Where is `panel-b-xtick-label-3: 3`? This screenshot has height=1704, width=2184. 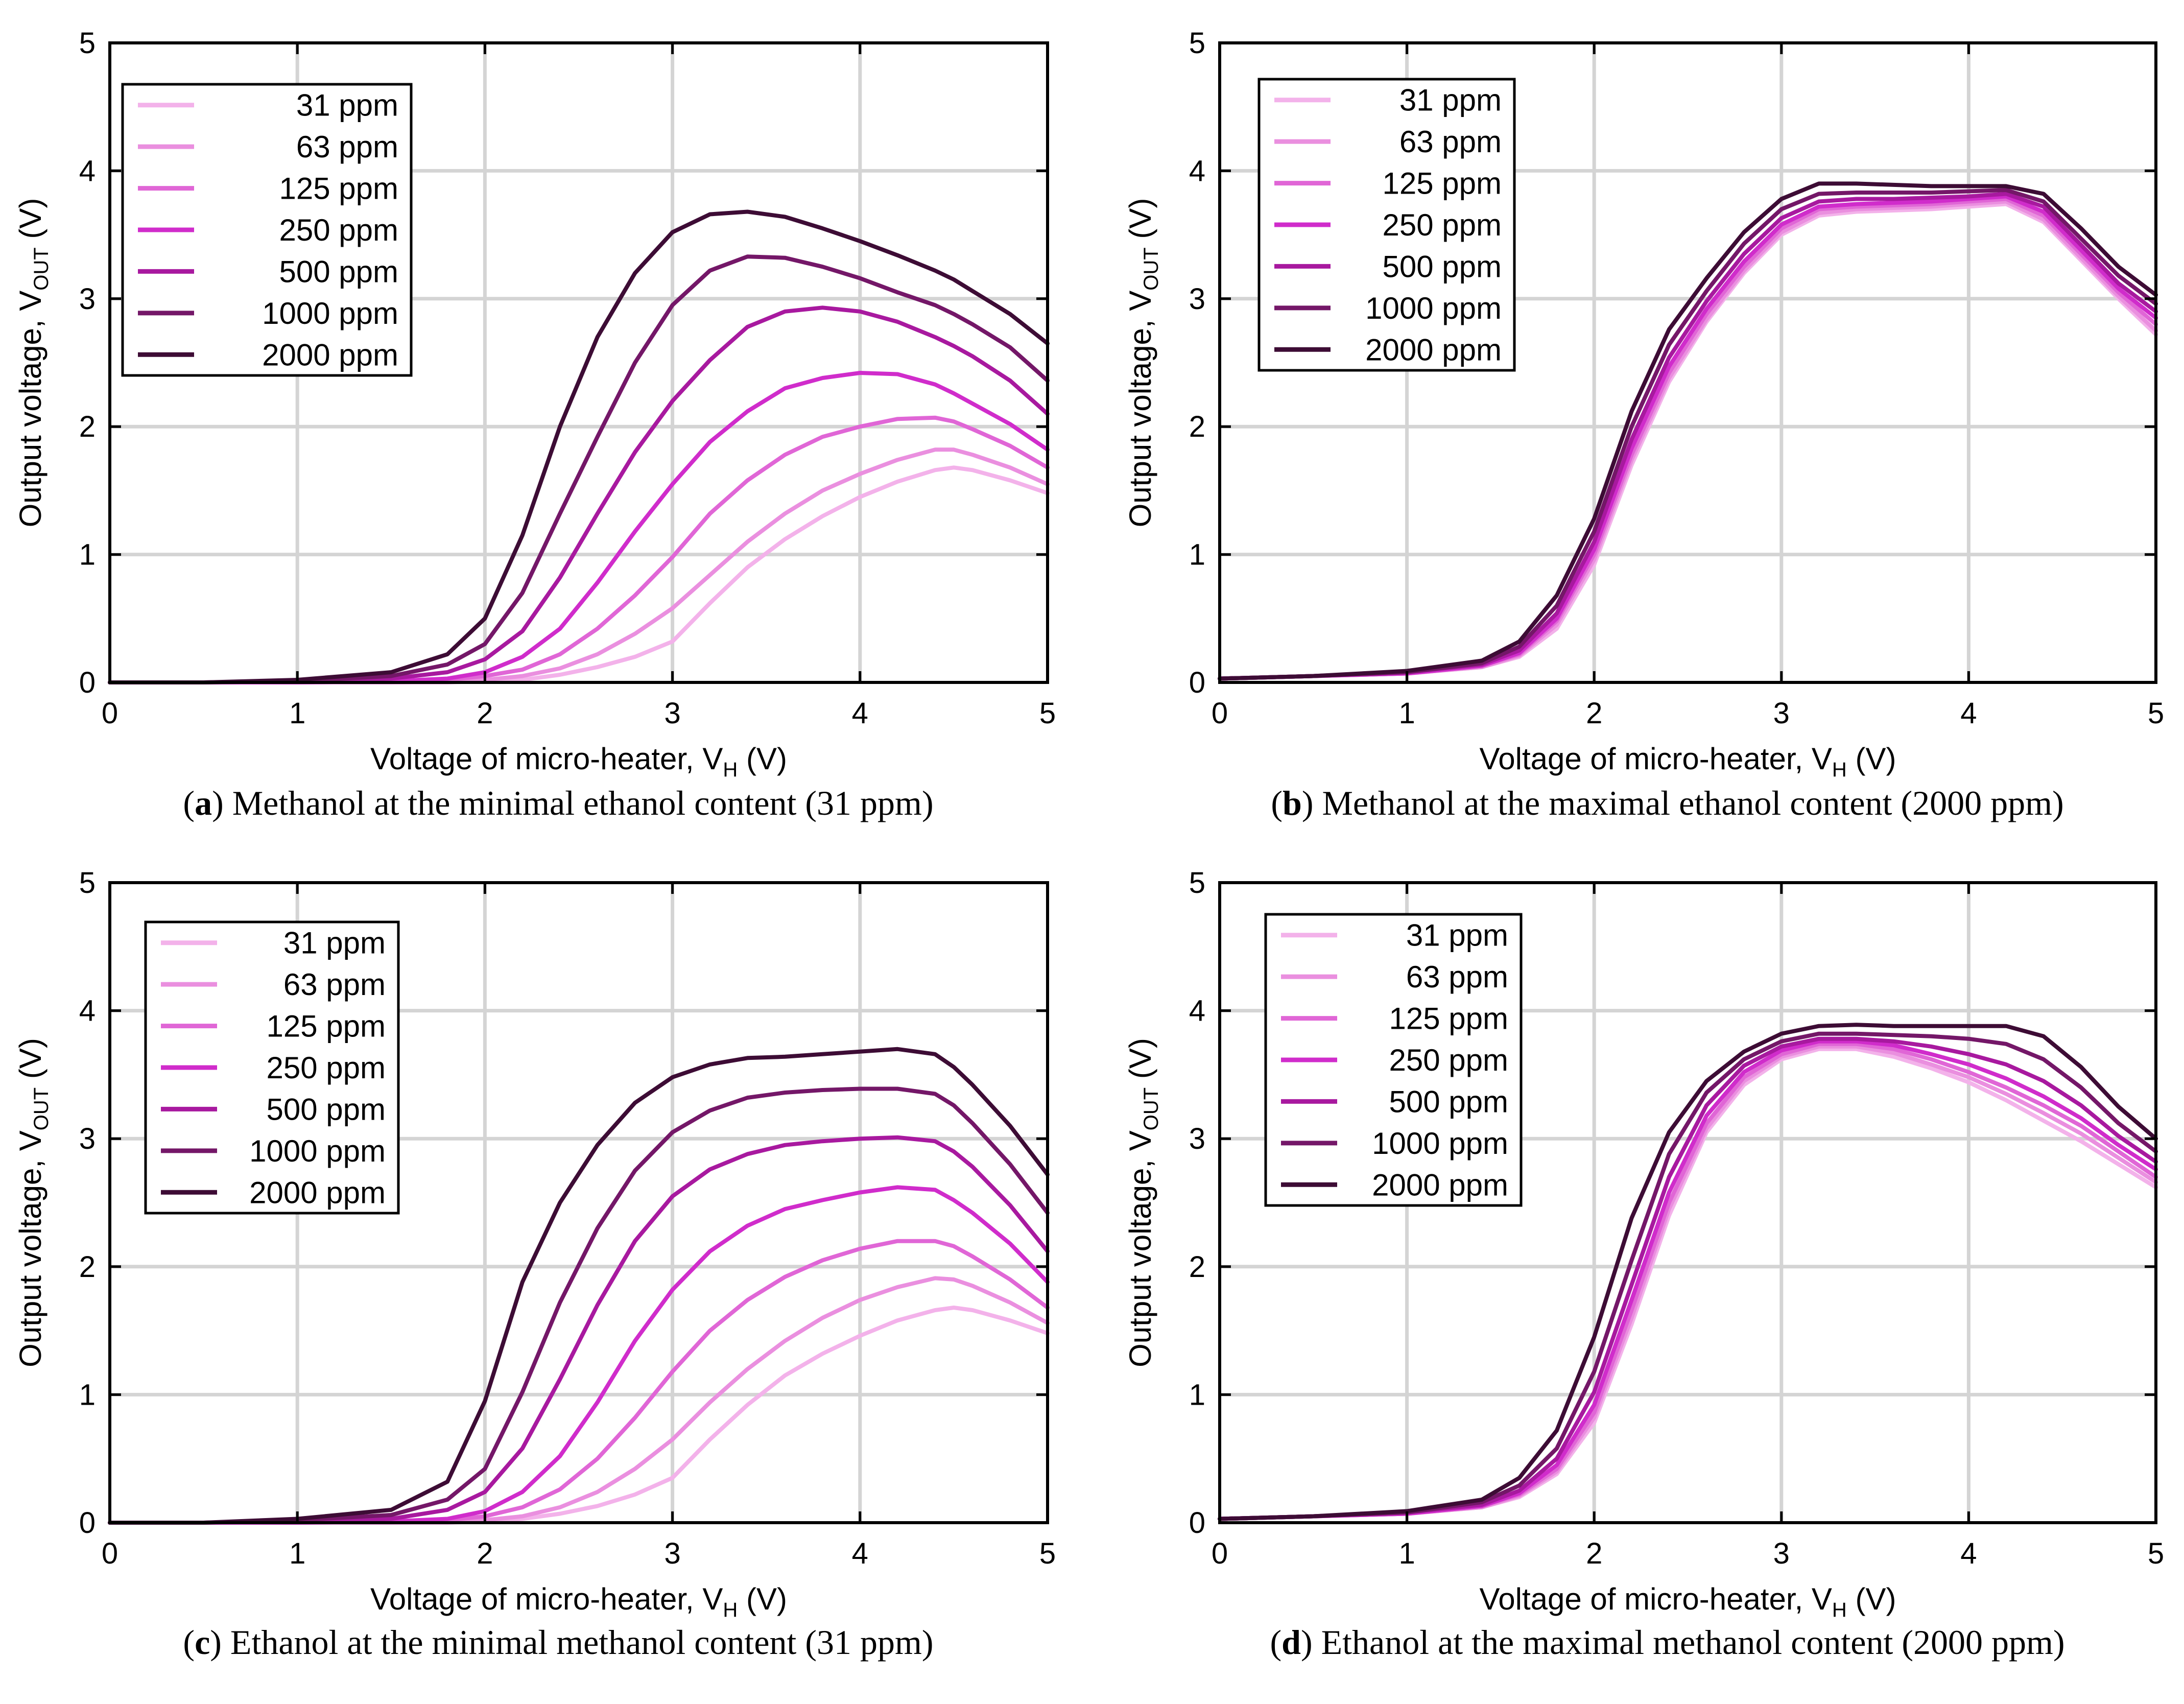 panel-b-xtick-label-3: 3 is located at coordinates (1781, 713).